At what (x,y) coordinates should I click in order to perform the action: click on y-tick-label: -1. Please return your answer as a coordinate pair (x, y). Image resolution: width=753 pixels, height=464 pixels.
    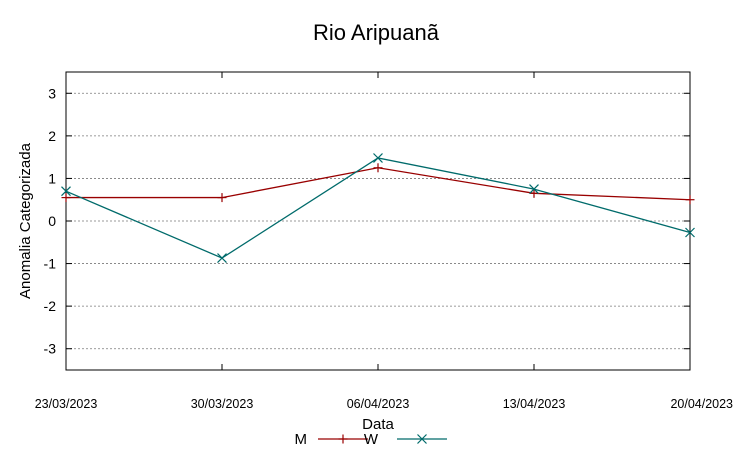
    Looking at the image, I should click on (50, 264).